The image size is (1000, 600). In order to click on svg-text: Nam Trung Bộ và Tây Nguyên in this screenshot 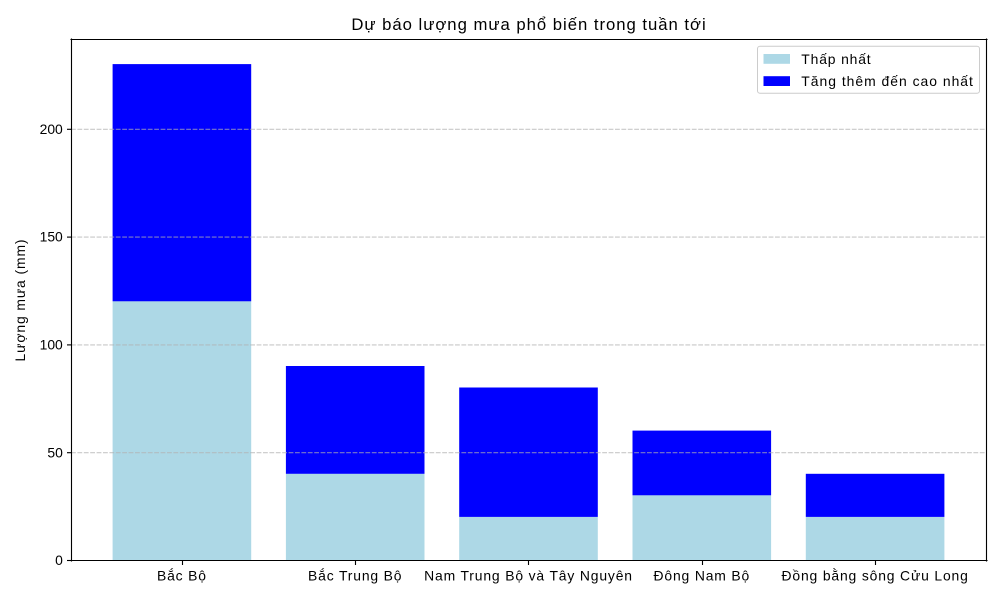, I will do `click(528, 575)`.